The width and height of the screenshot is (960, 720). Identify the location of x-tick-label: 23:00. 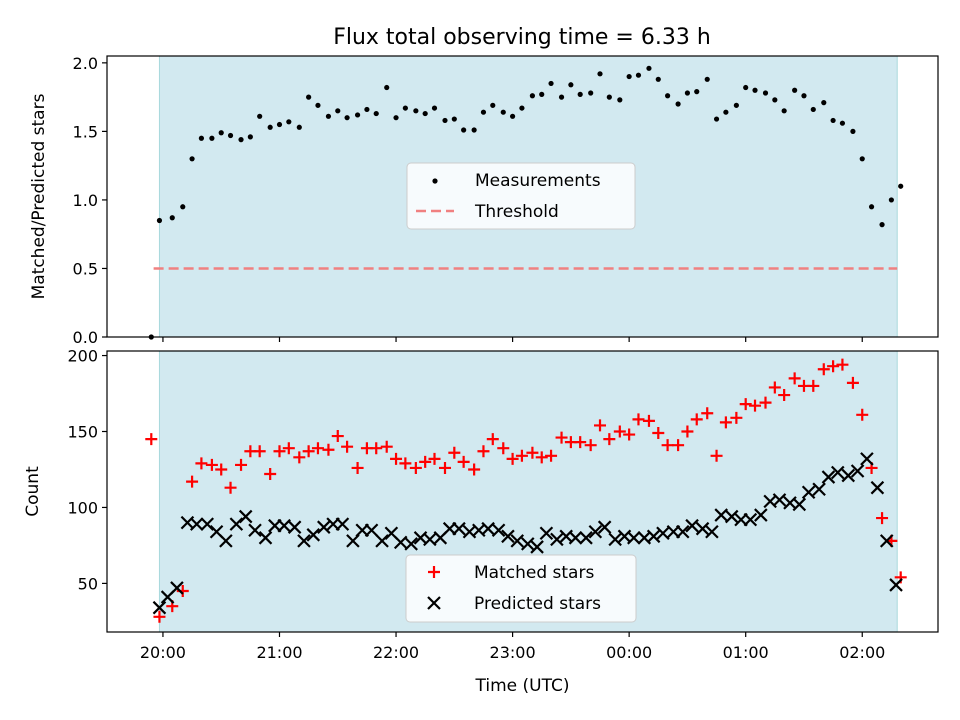
(513, 652).